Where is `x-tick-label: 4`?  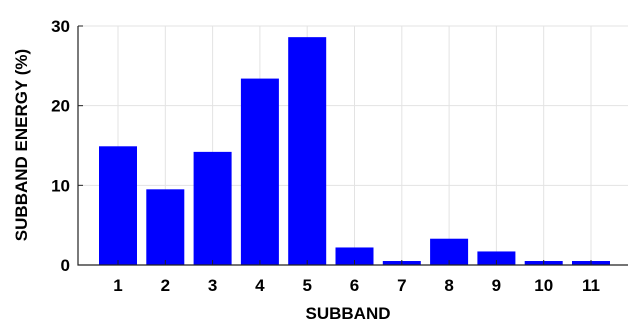 x-tick-label: 4 is located at coordinates (260, 285).